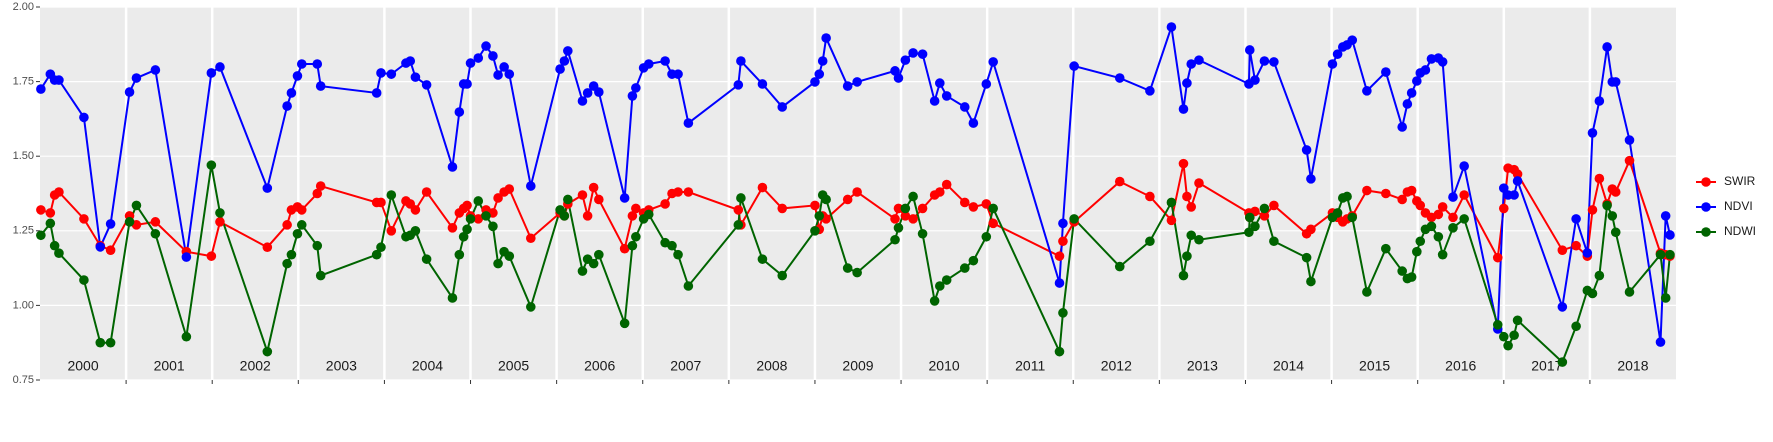 The width and height of the screenshot is (1773, 442). I want to click on year-label: 2017, so click(1546, 366).